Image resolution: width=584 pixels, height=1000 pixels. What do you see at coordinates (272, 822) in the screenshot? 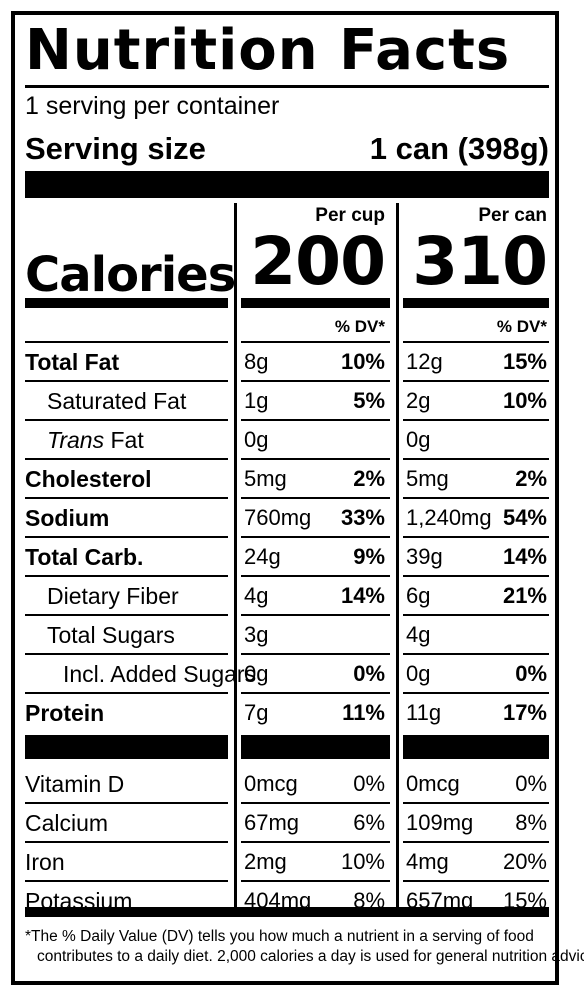
I see `cup-amount: 67mg` at bounding box center [272, 822].